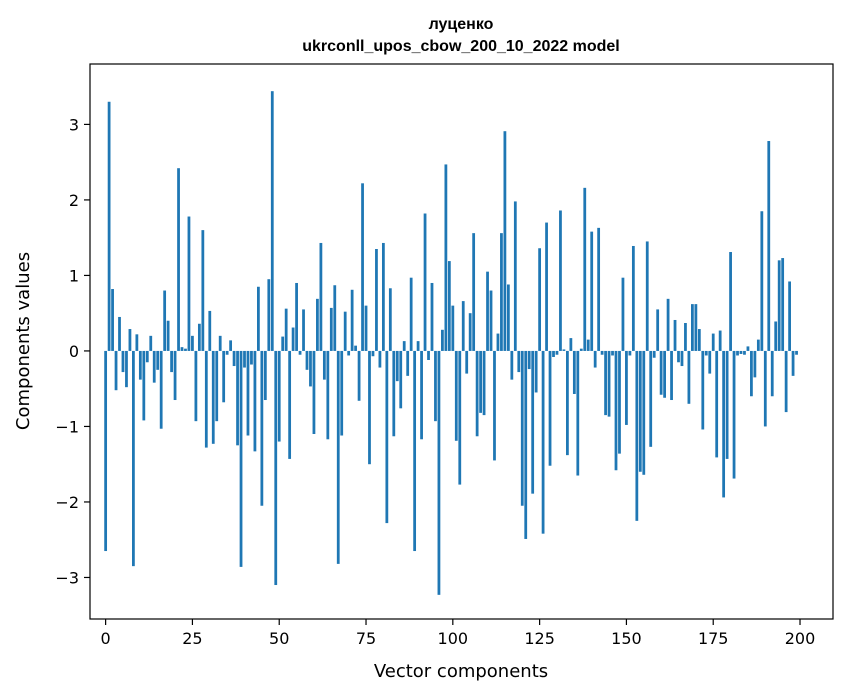 The image size is (847, 696). Describe the element at coordinates (74, 200) in the screenshot. I see `y-tick-label: 2` at that location.